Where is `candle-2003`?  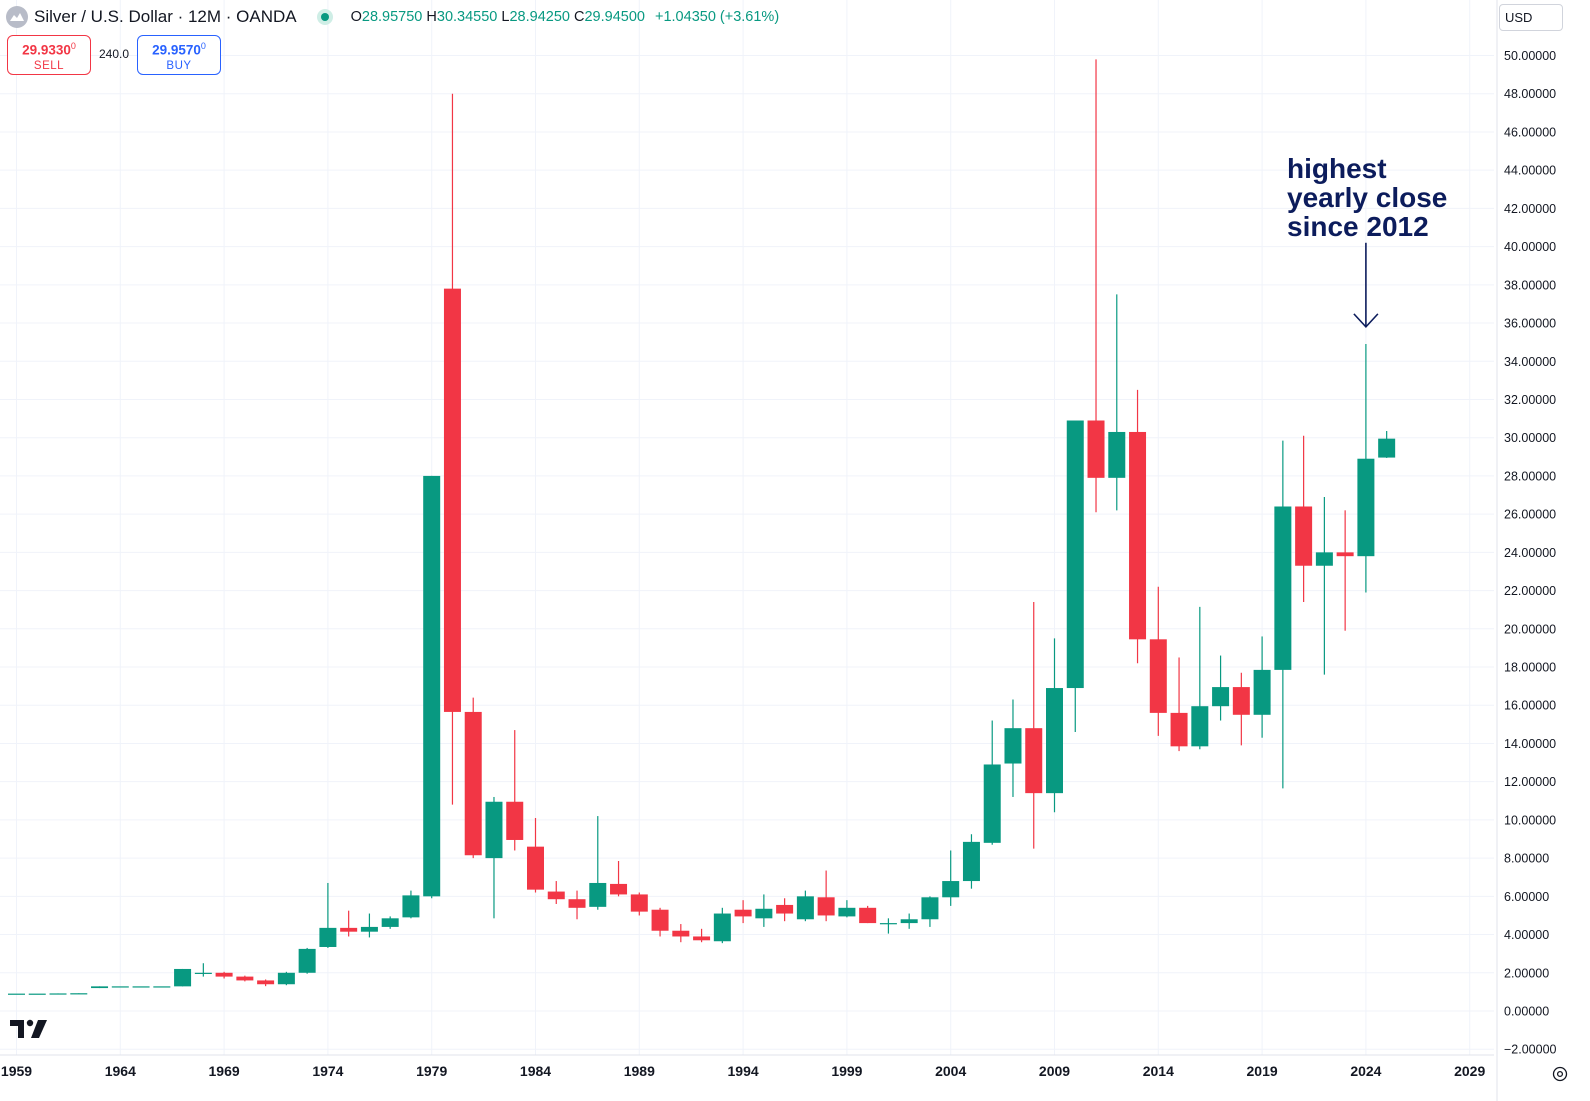
candle-2003 is located at coordinates (930, 911).